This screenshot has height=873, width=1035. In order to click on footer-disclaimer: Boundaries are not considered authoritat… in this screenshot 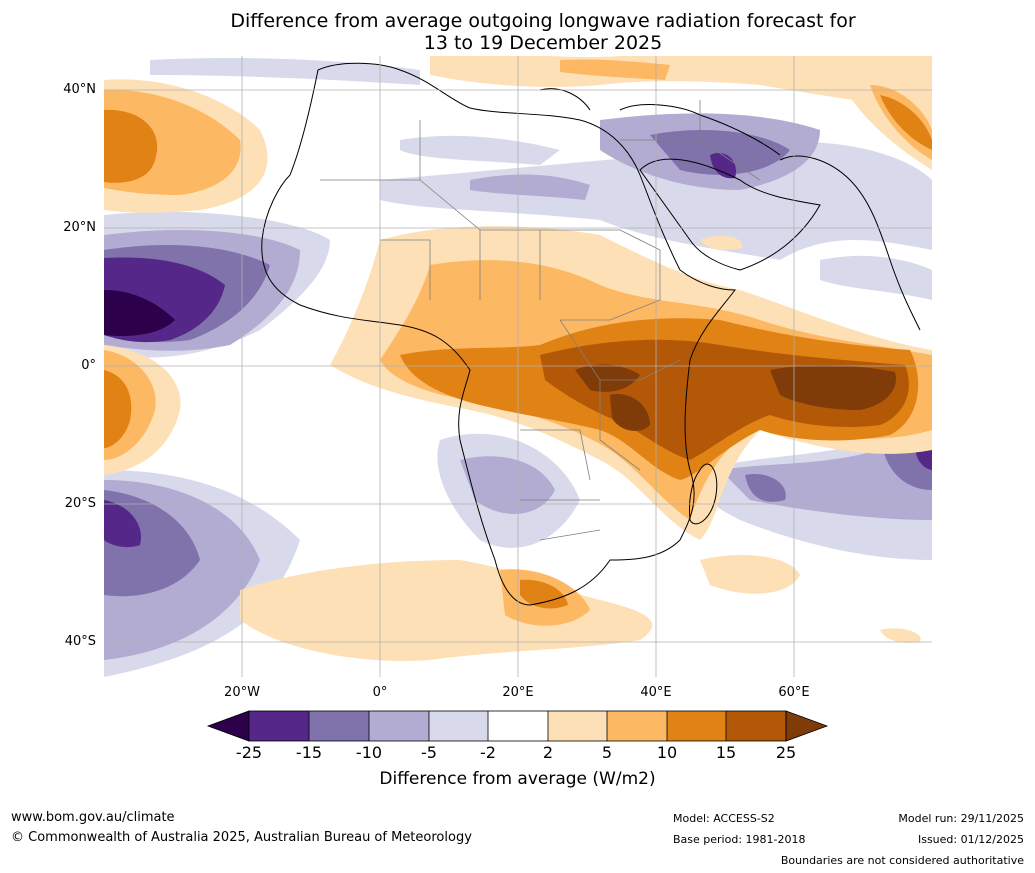, I will do `click(902, 860)`.